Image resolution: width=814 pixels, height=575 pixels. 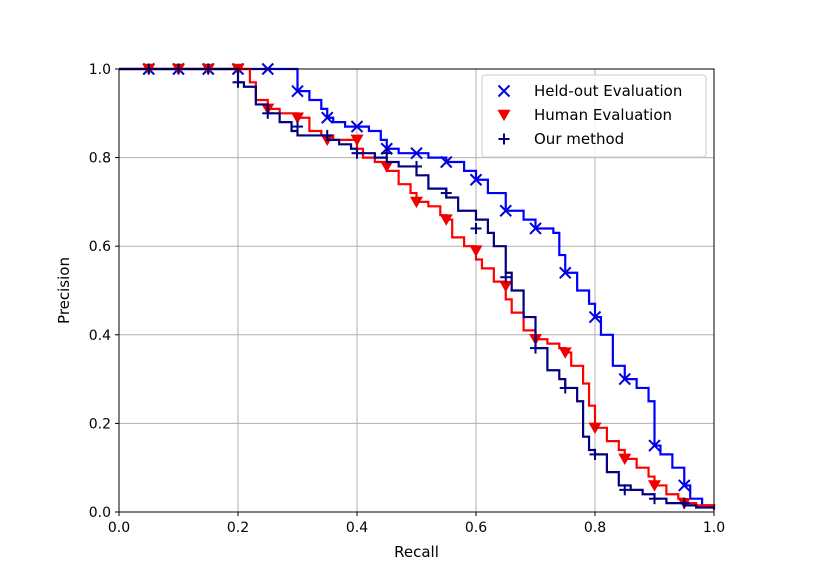 I want to click on legend-item: Human Evaluation, so click(x=584, y=115).